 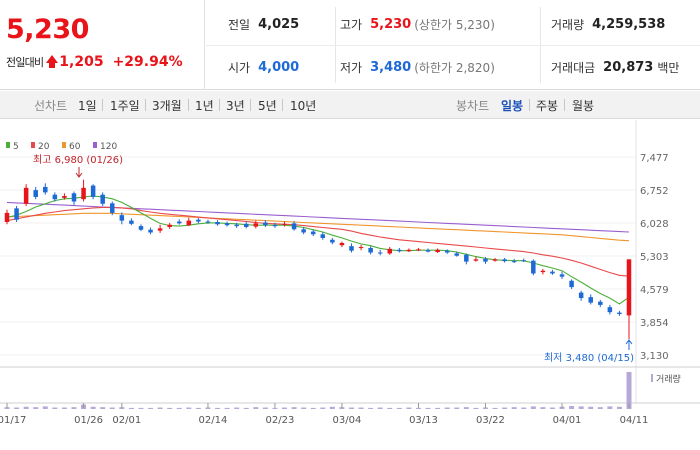 I want to click on change-row: 전일대비 1,205 +29.94%, so click(x=94, y=62).